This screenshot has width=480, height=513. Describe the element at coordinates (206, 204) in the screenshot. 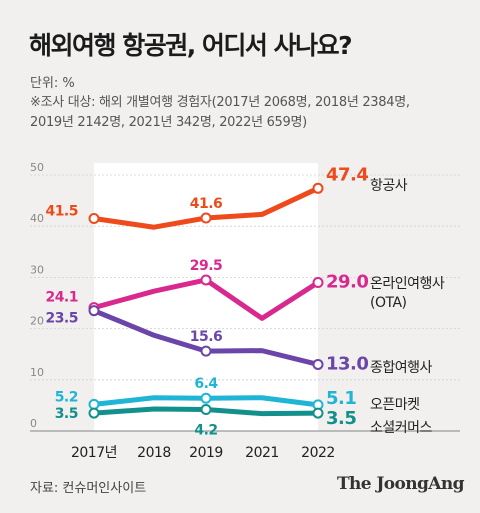

I see `data-label: 41.6` at that location.